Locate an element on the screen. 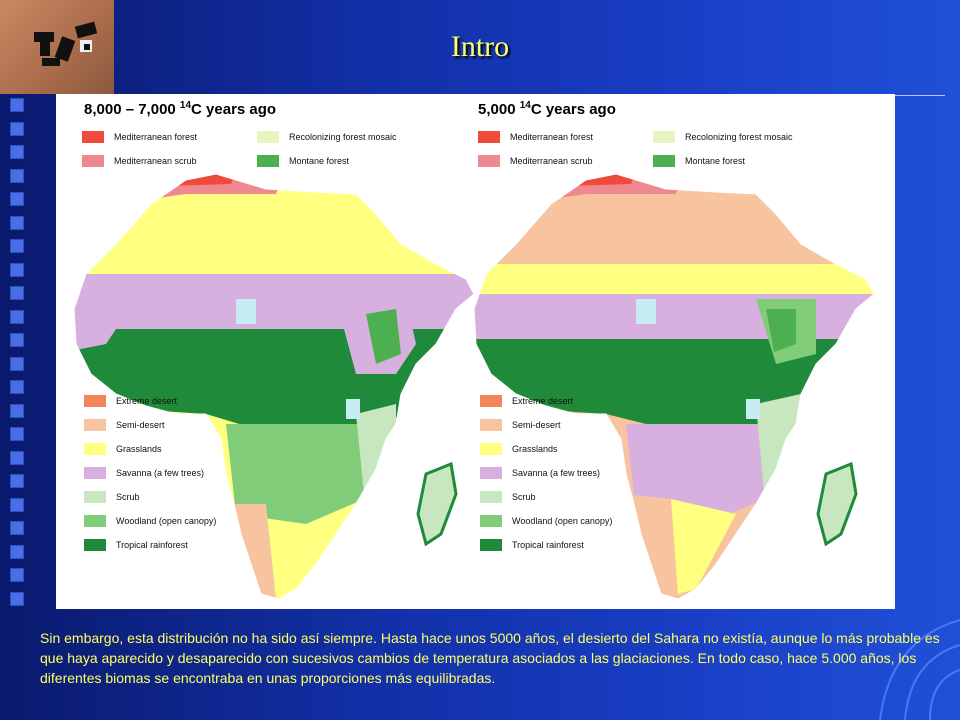 The width and height of the screenshot is (960, 720). slide-title: Intro is located at coordinates (480, 46).